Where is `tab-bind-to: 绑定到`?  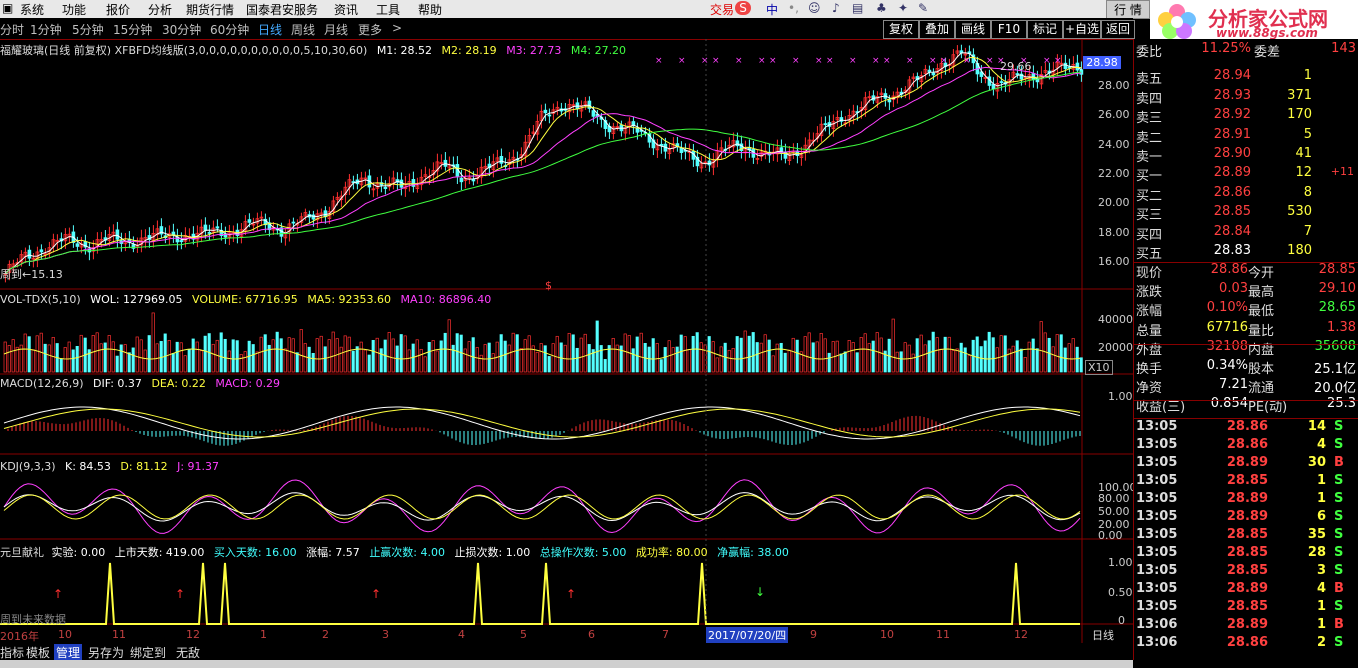 tab-bind-to: 绑定到 is located at coordinates (148, 653).